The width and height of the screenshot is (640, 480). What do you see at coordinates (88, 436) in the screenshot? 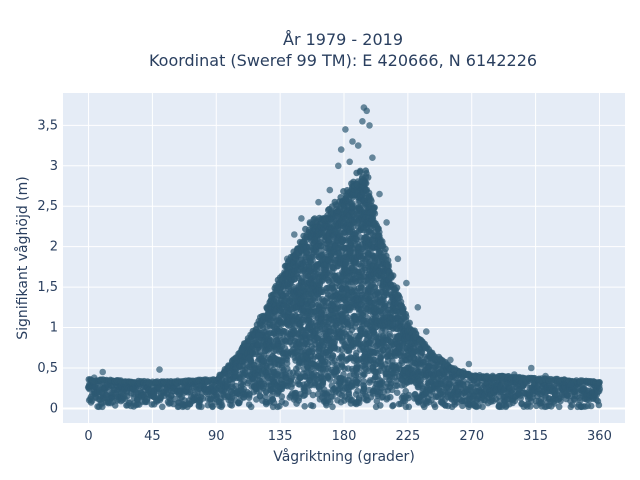
I see `x-tick-label: 0` at bounding box center [88, 436].